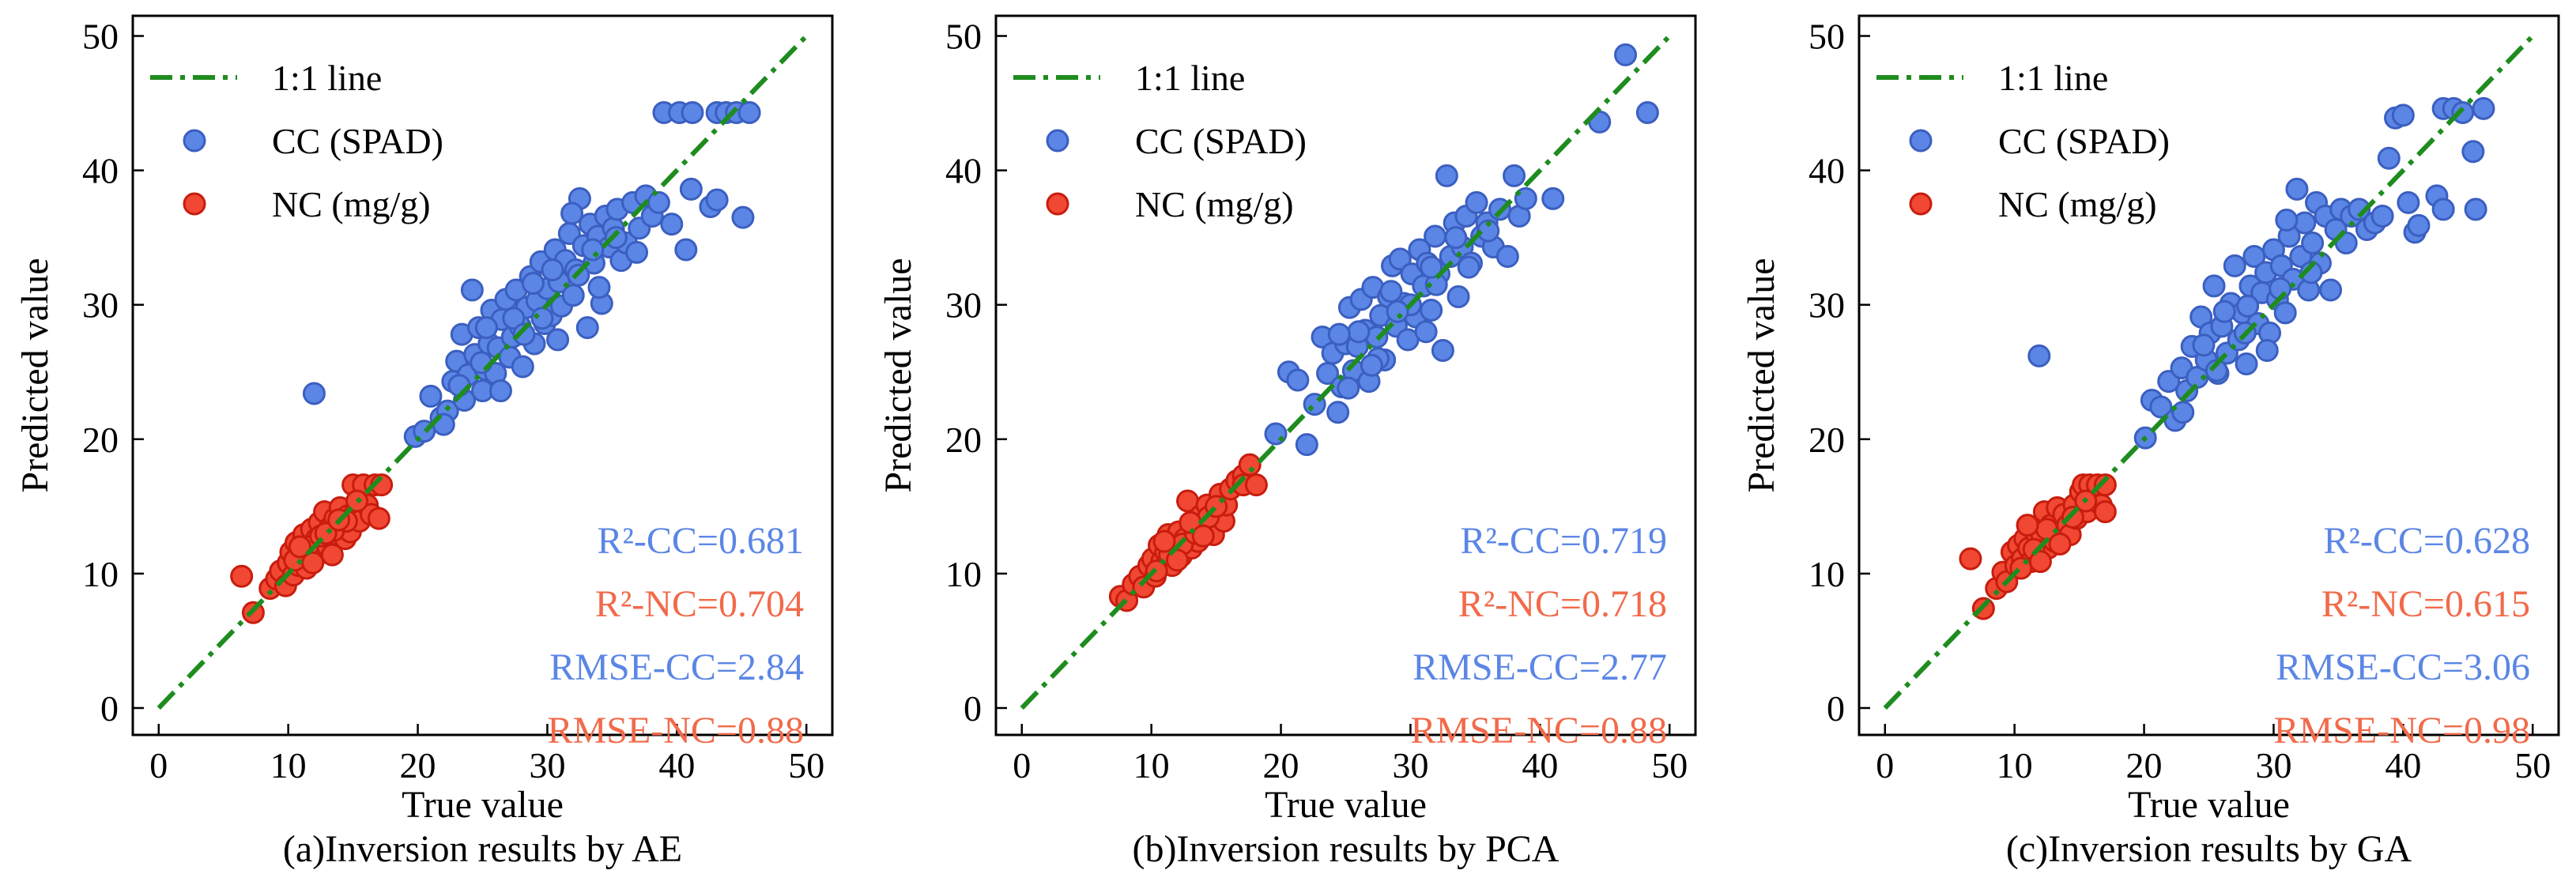 The height and width of the screenshot is (889, 2576). Describe the element at coordinates (1826, 306) in the screenshot. I see `y-tick-label: 30` at that location.